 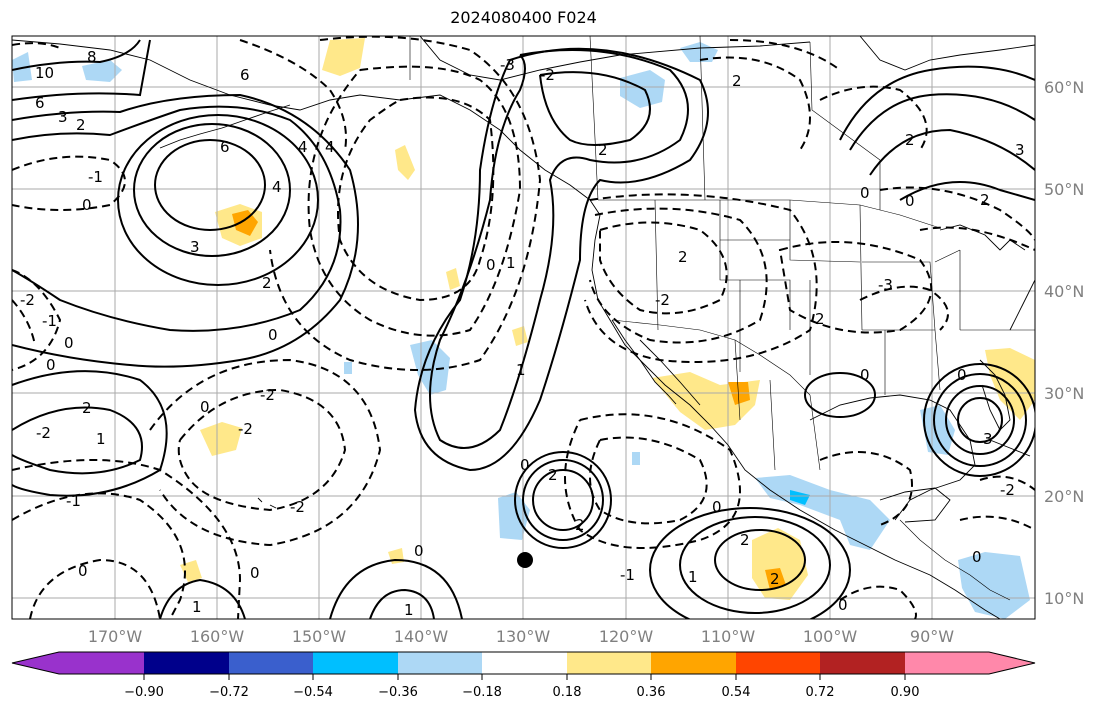 I want to click on cuba, so click(x=1010, y=448).